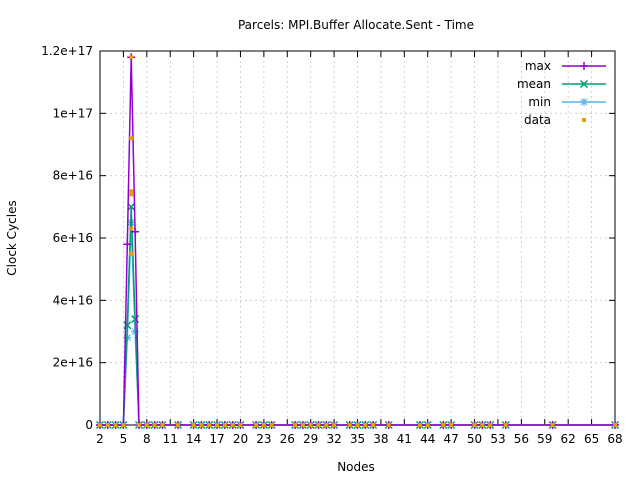  Describe the element at coordinates (124, 439) in the screenshot. I see `x-tick-label: 5` at that location.